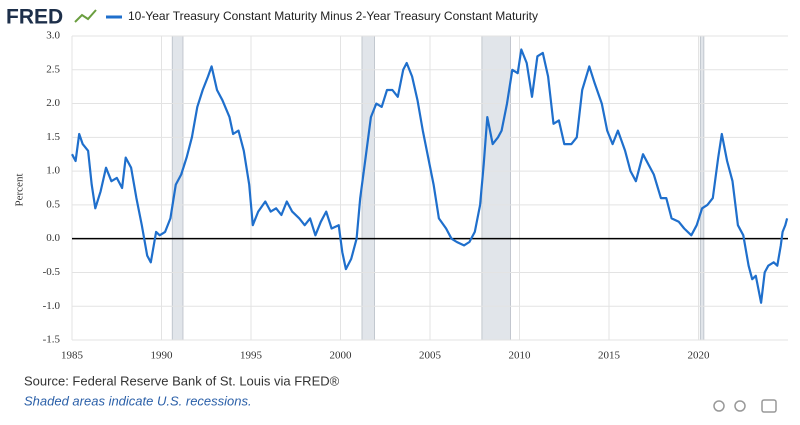  I want to click on x-tick-label: 2020, so click(699, 356).